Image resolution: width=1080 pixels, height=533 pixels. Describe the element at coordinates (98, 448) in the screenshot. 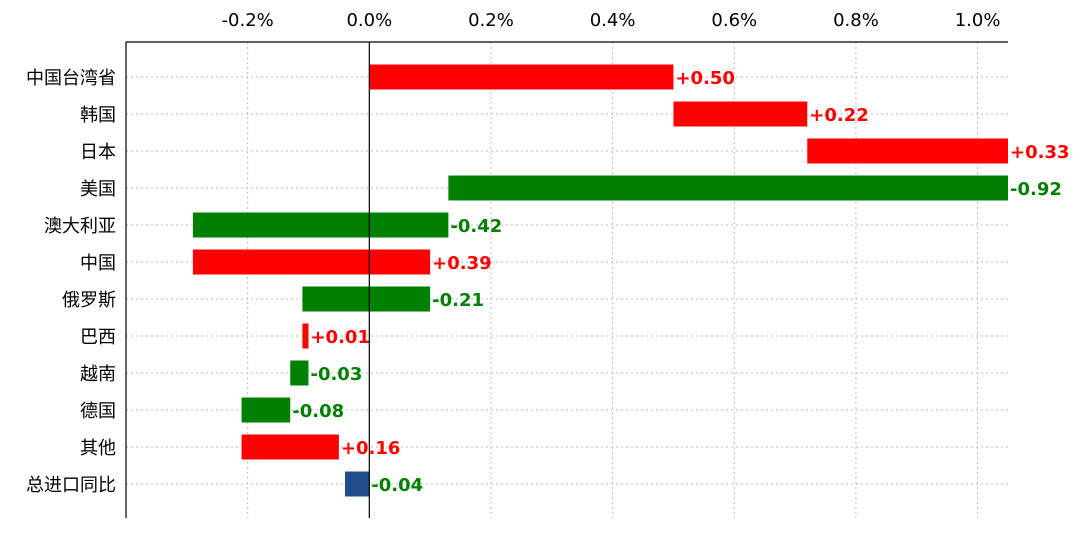

I see `category-label-10: 其他` at that location.